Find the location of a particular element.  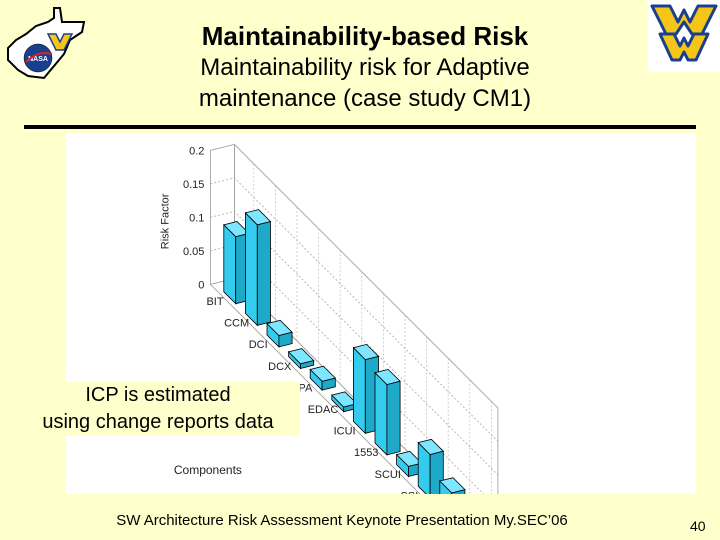

wv-flying-logo-small is located at coordinates (60, 42).